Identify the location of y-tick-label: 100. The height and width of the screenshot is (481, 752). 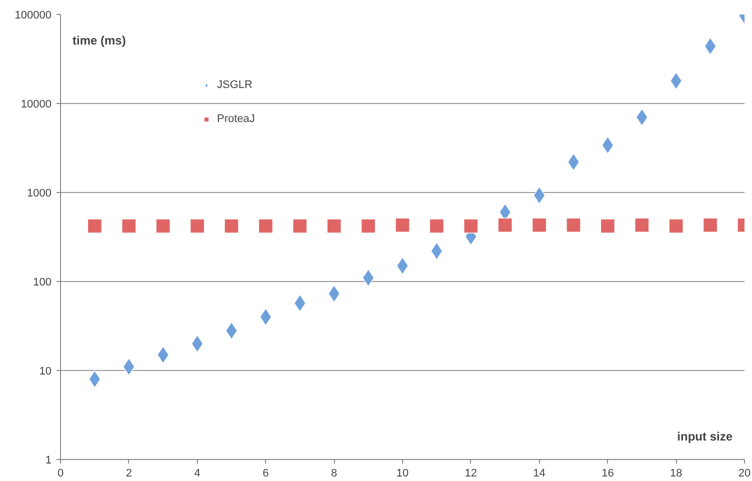
(42, 282).